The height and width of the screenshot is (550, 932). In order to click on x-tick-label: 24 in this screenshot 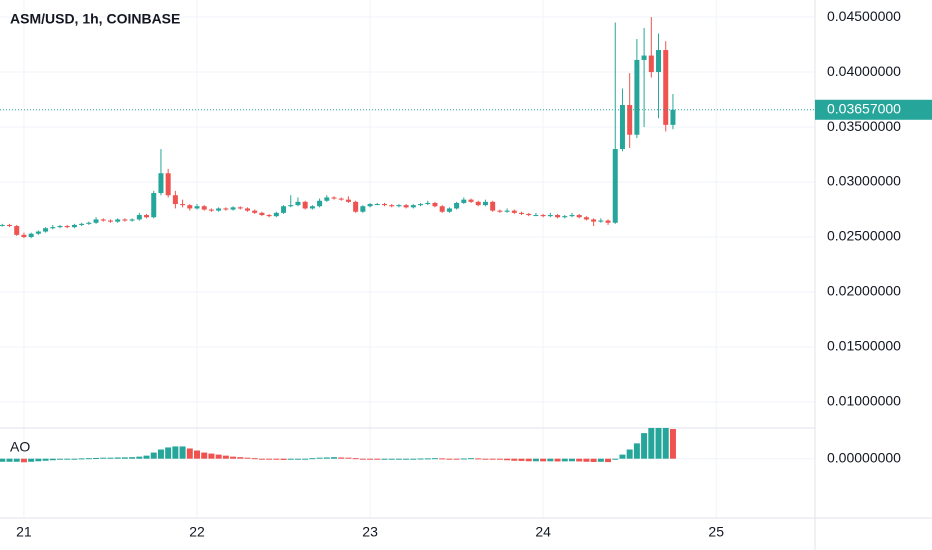, I will do `click(543, 532)`.